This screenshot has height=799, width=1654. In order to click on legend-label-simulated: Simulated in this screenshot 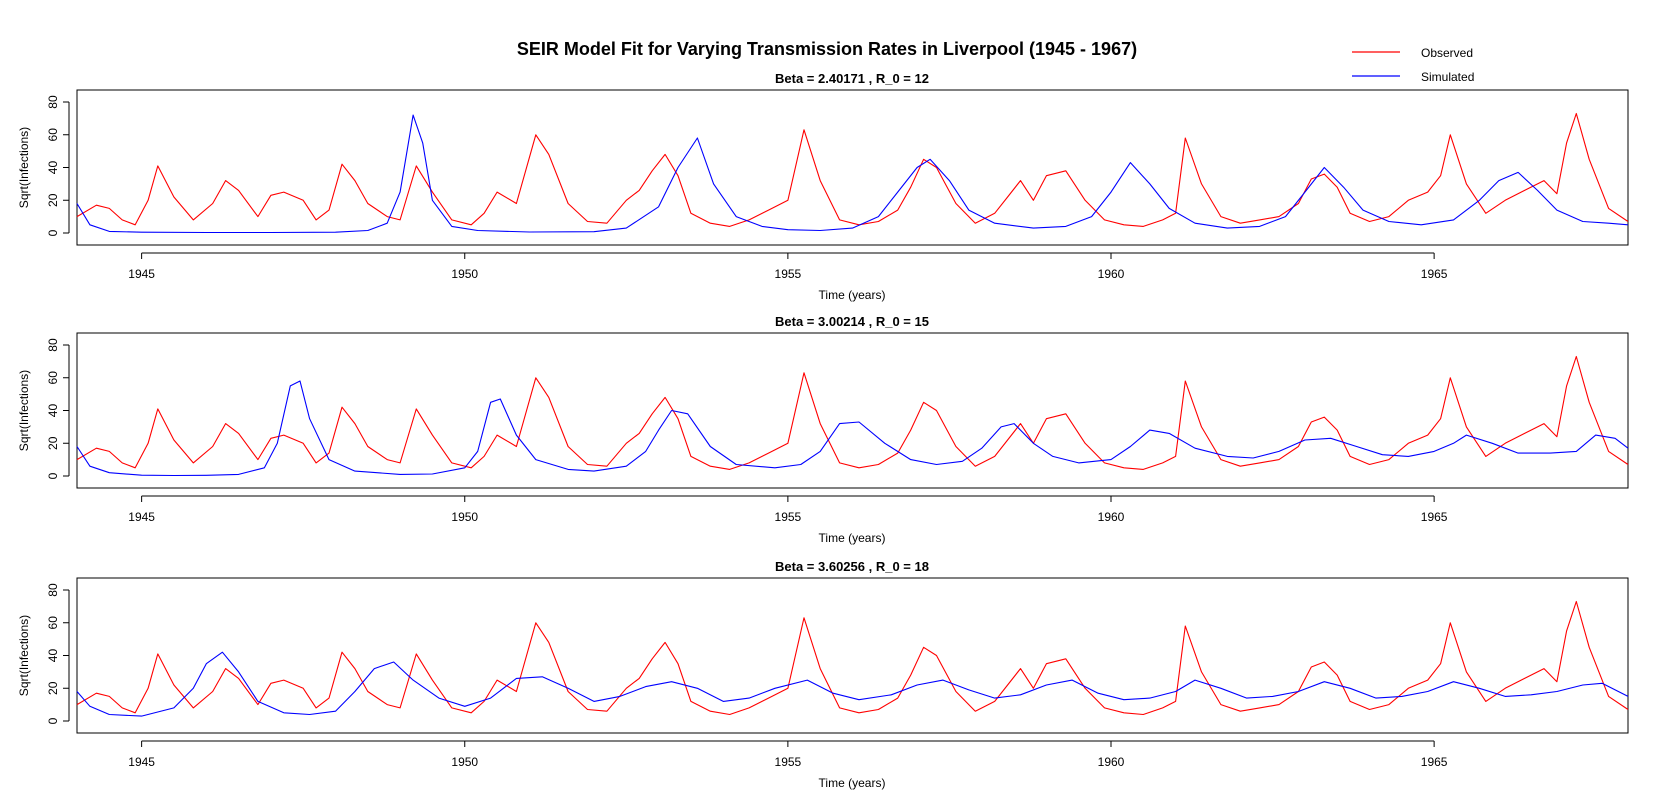, I will do `click(1447, 77)`.